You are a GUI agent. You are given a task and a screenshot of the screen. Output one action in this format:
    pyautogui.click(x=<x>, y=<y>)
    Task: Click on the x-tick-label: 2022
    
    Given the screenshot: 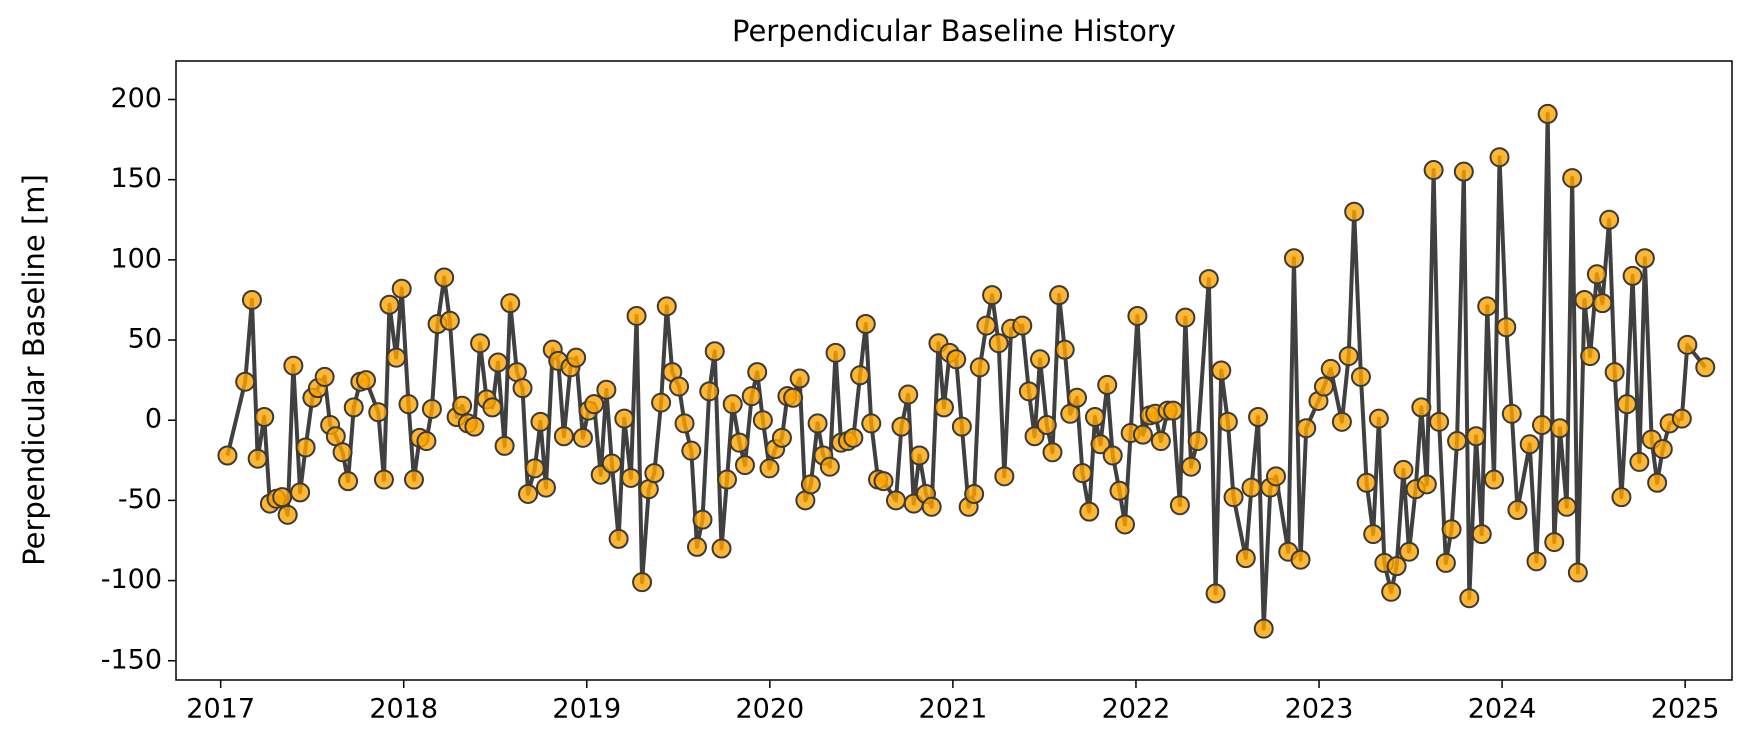 What is the action you would take?
    pyautogui.click(x=1136, y=709)
    